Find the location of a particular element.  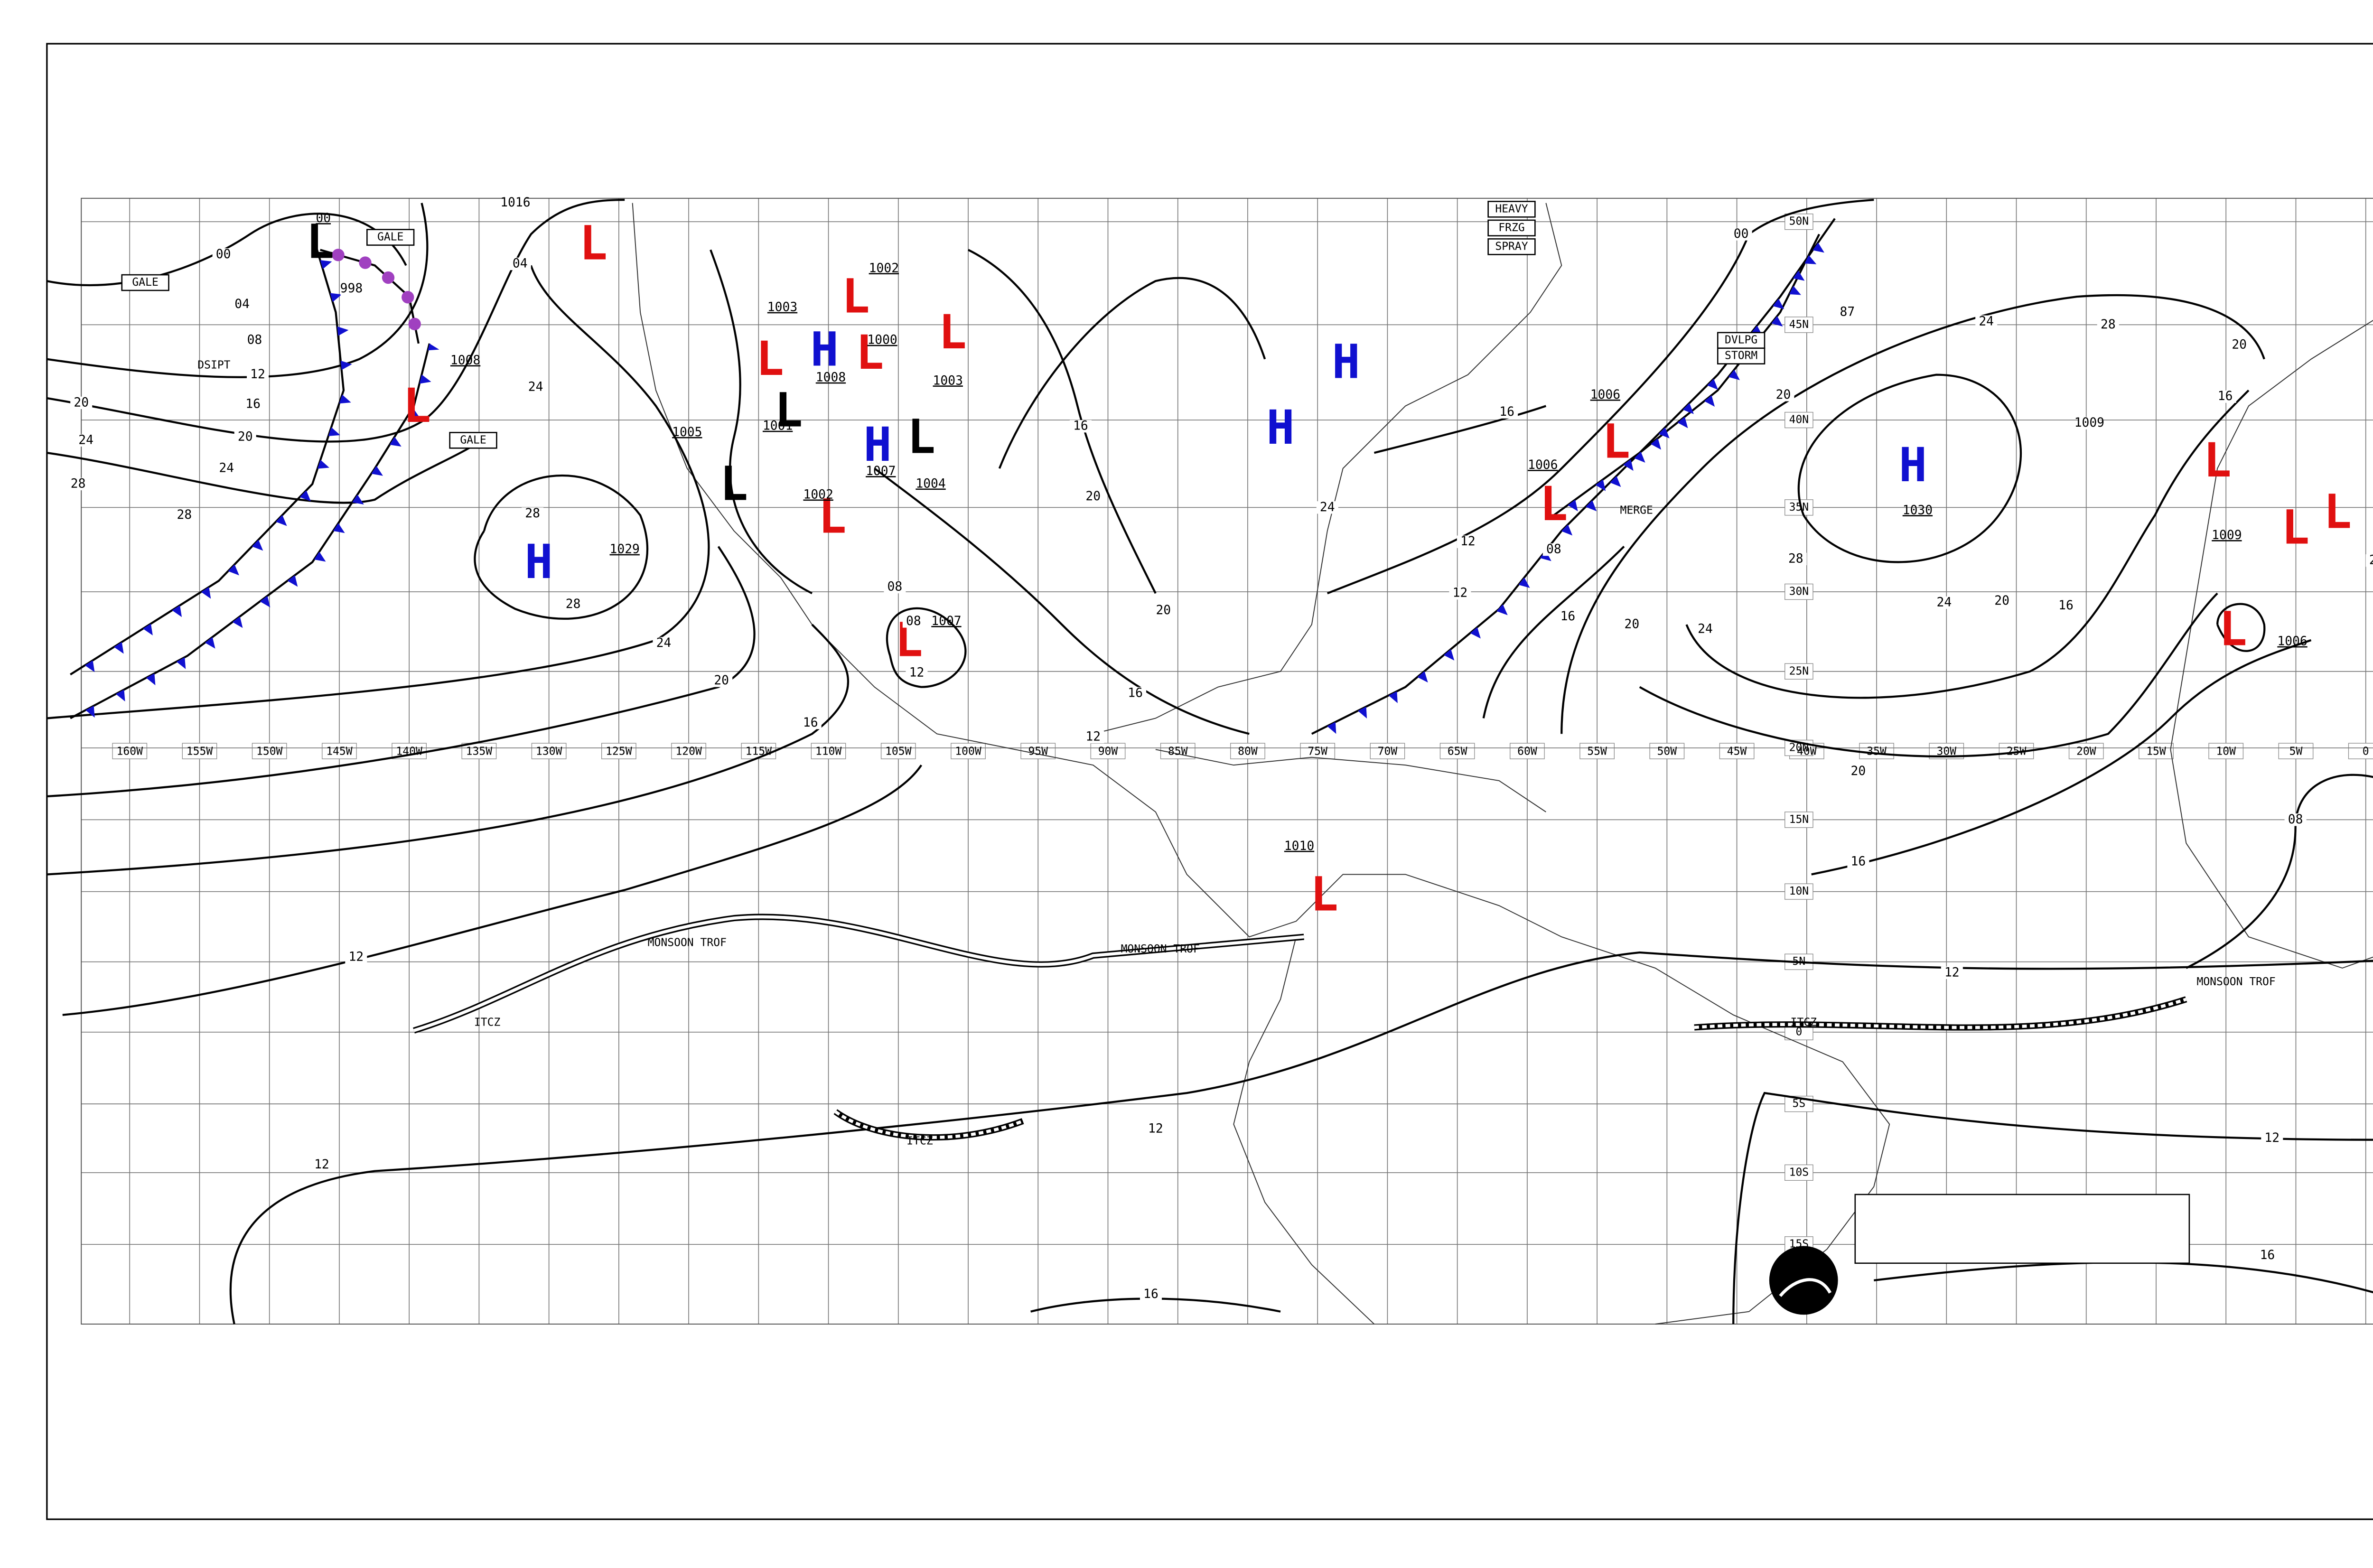

longitude-label: 60W is located at coordinates (1527, 752).